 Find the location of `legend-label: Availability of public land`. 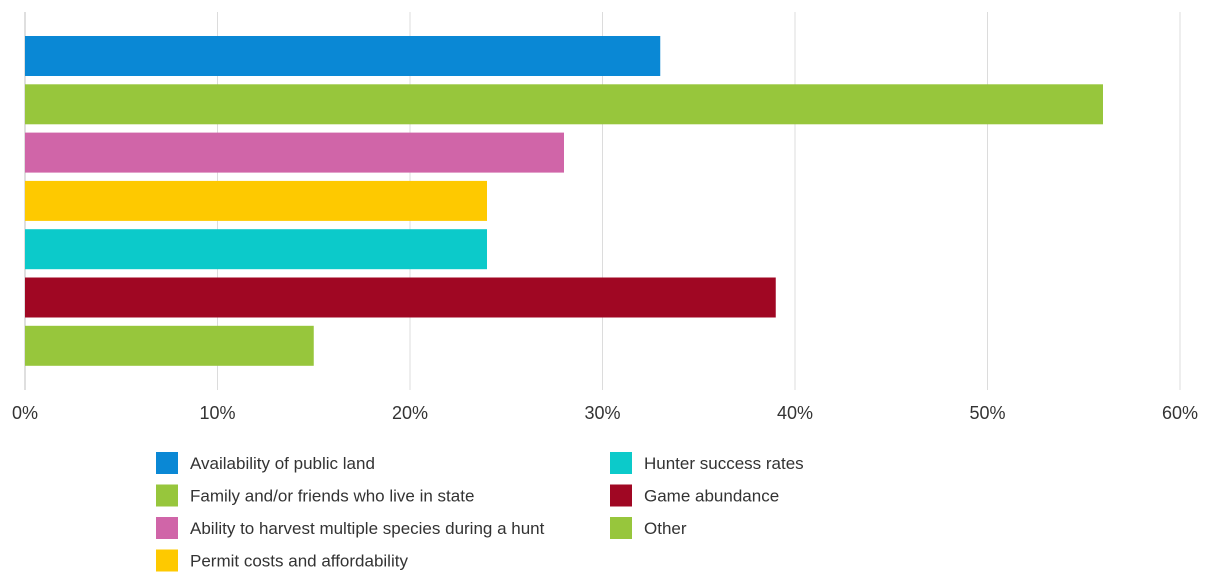

legend-label: Availability of public land is located at coordinates (282, 463).